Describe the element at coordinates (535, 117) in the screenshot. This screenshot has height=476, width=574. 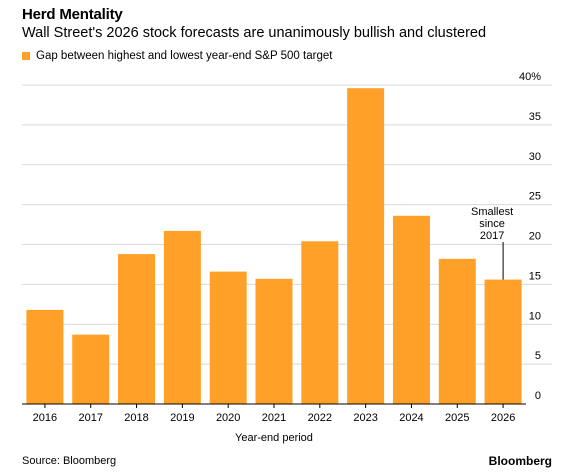
I see `y-tick-label: 35` at that location.